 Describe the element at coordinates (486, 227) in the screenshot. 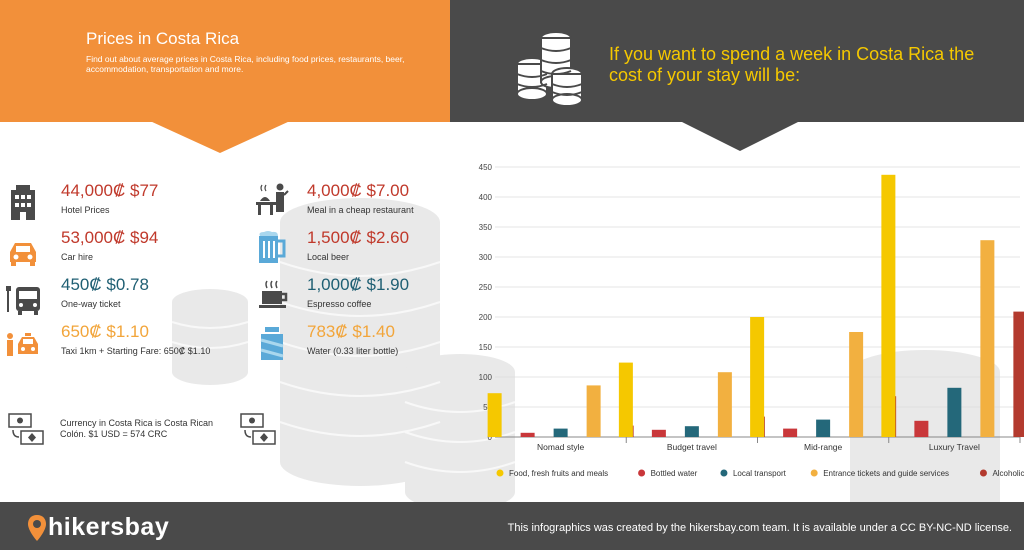

I see `y-tick-label: 350` at that location.